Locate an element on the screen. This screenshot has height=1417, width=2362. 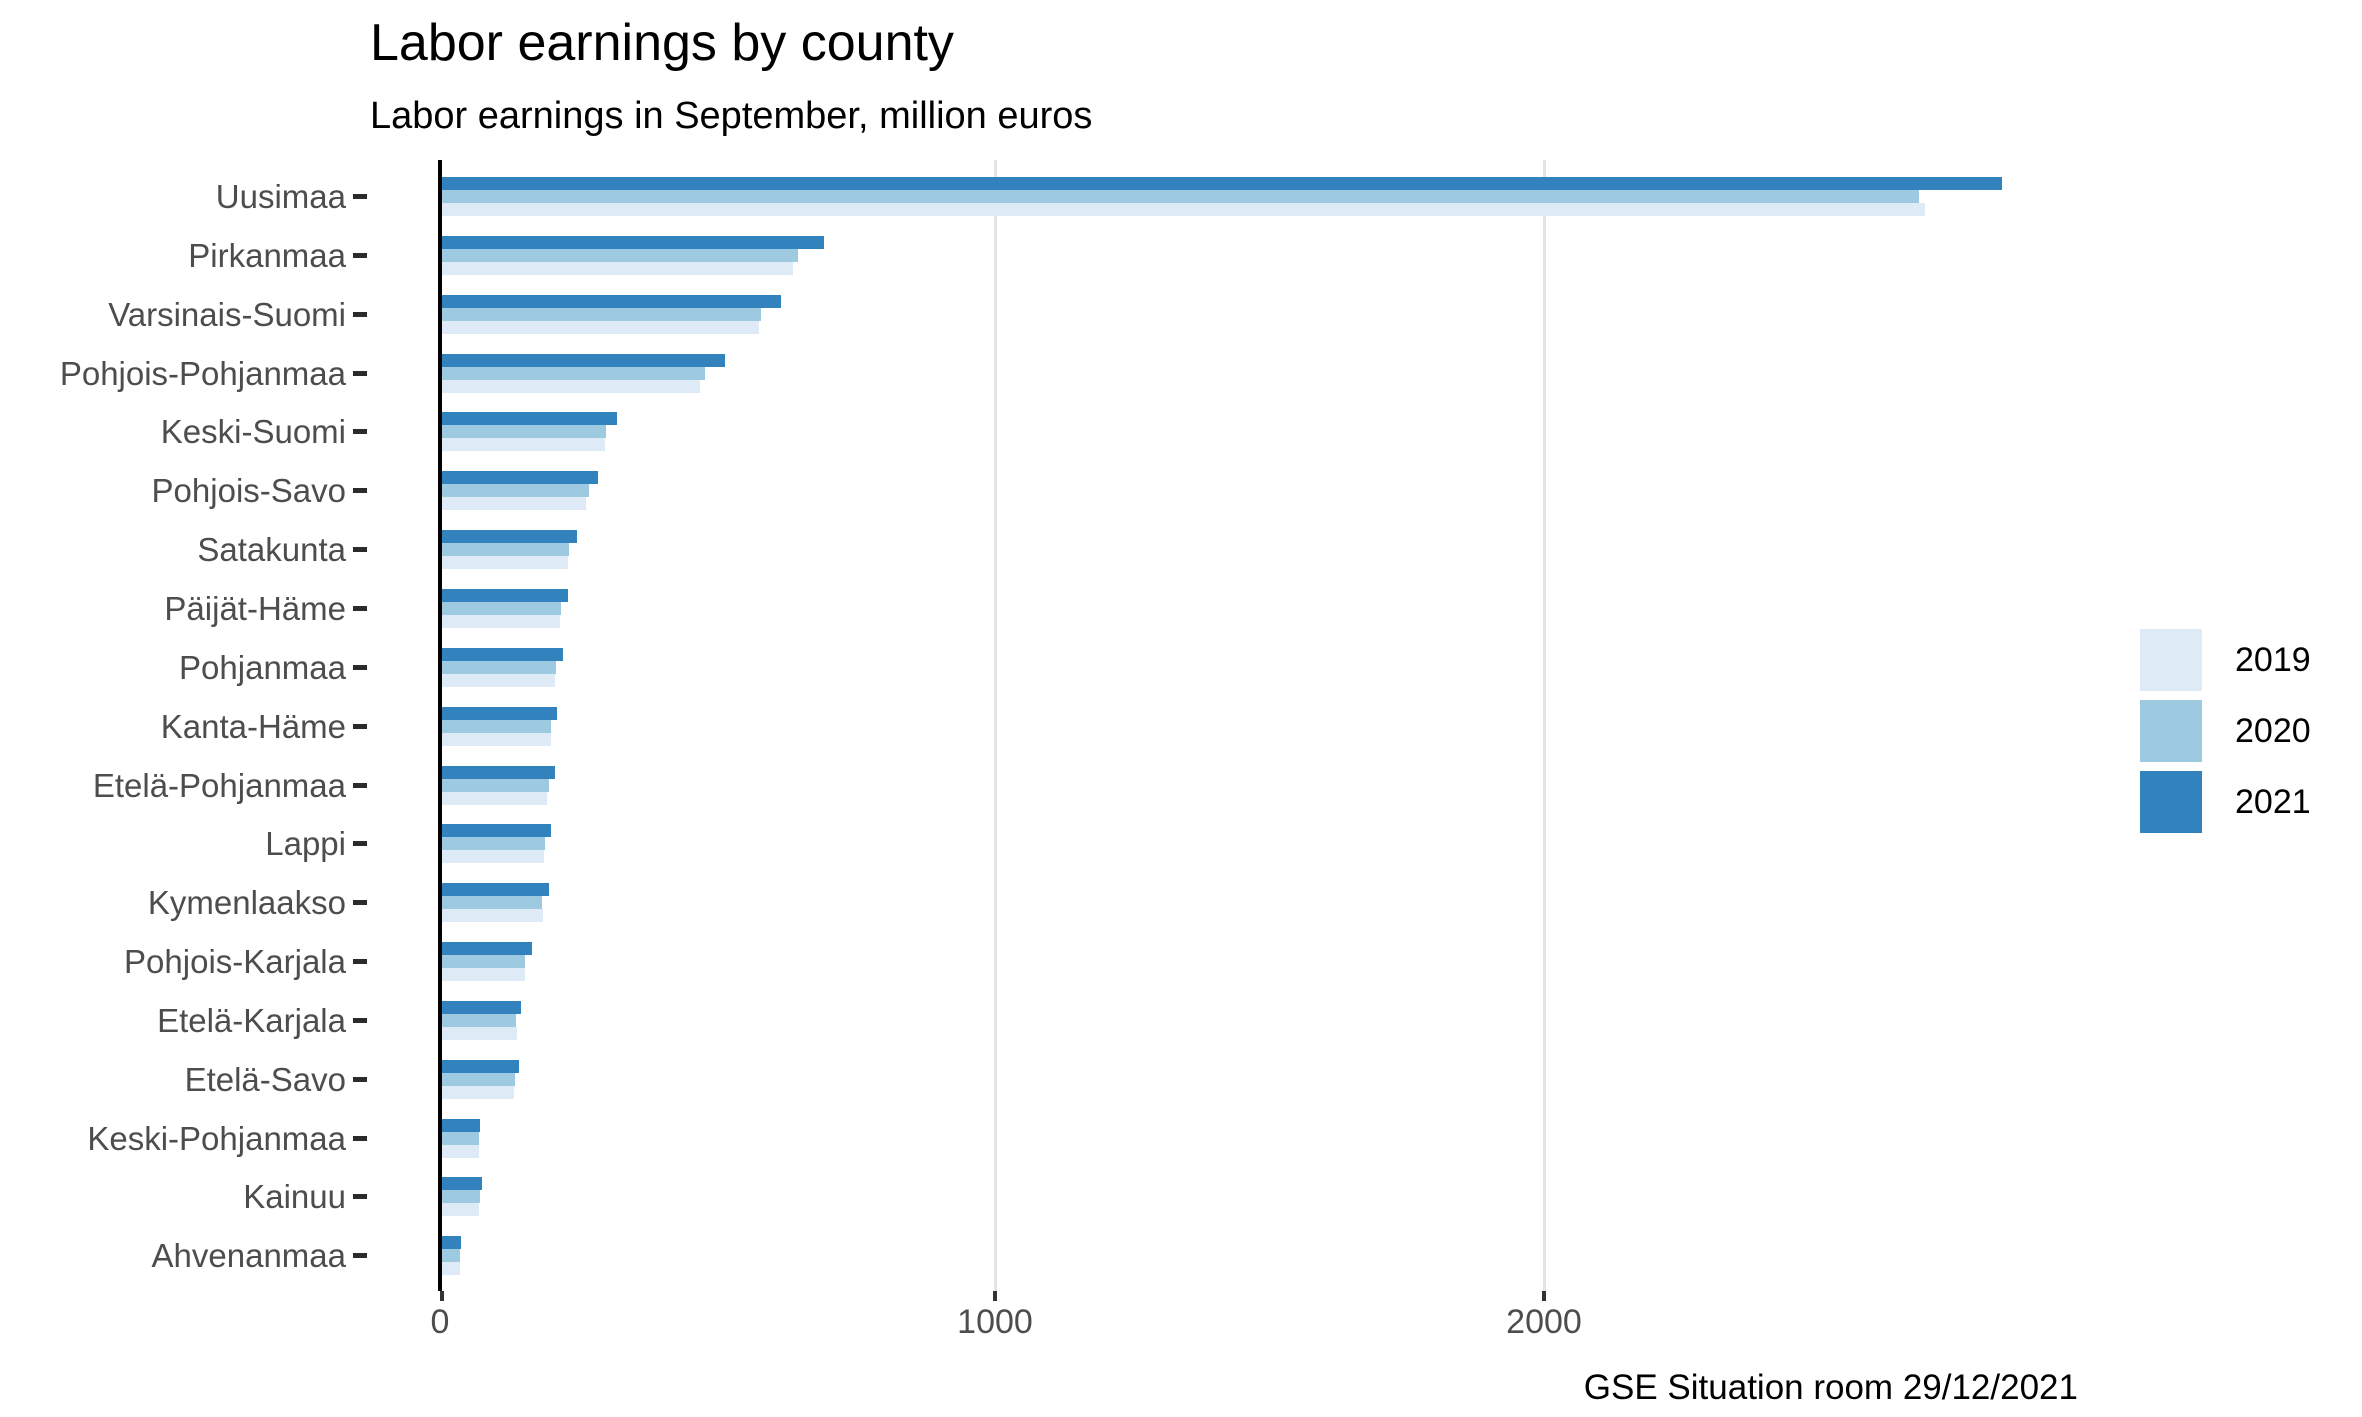
y-axis-line is located at coordinates (440, 725).